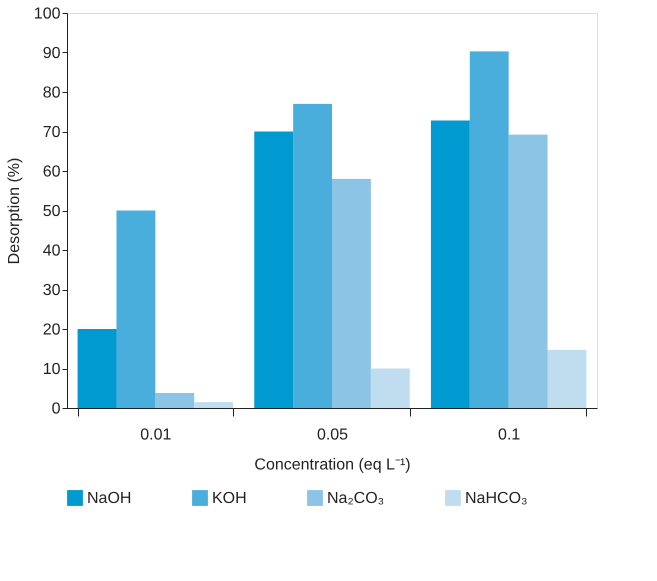 The image size is (657, 581). Describe the element at coordinates (332, 435) in the screenshot. I see `x-tick-label: 0.05` at that location.